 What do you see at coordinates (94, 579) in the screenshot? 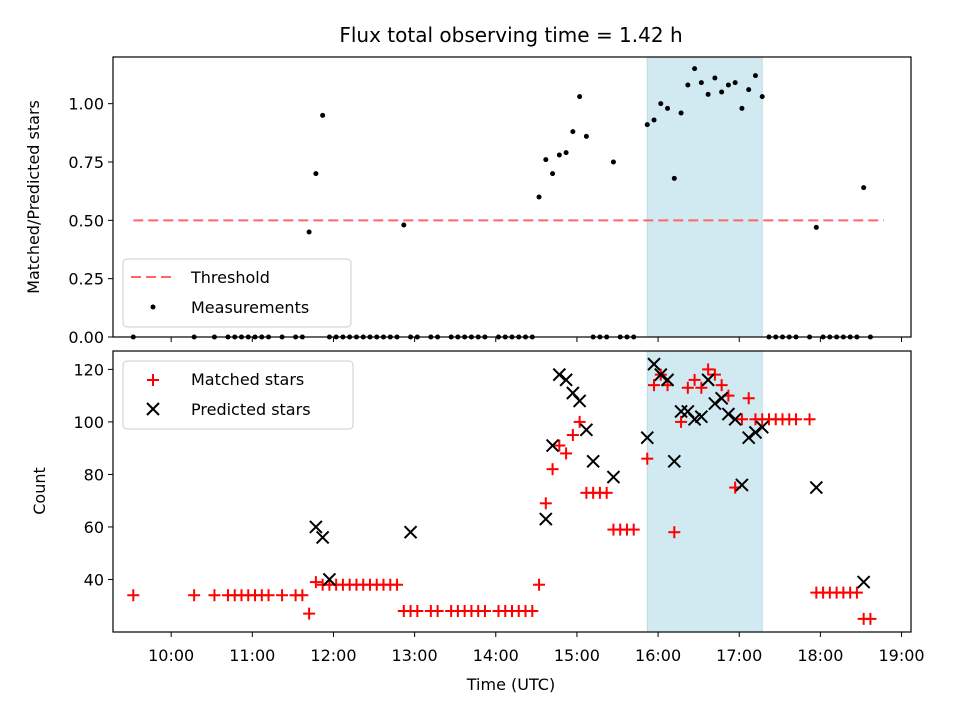
I see `bottom-y-tick-label: 40` at bounding box center [94, 579].